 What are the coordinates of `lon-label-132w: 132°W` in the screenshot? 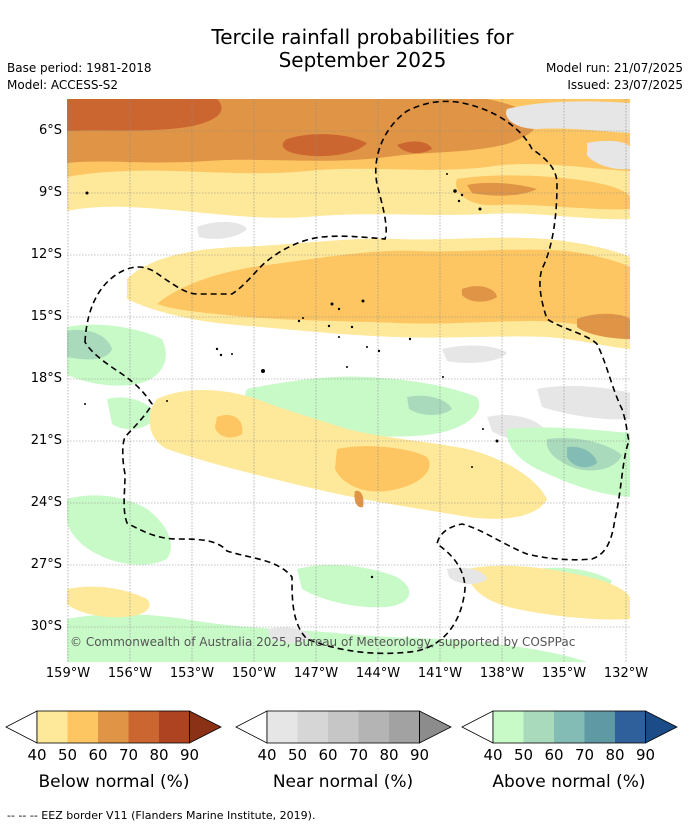 It's located at (626, 673).